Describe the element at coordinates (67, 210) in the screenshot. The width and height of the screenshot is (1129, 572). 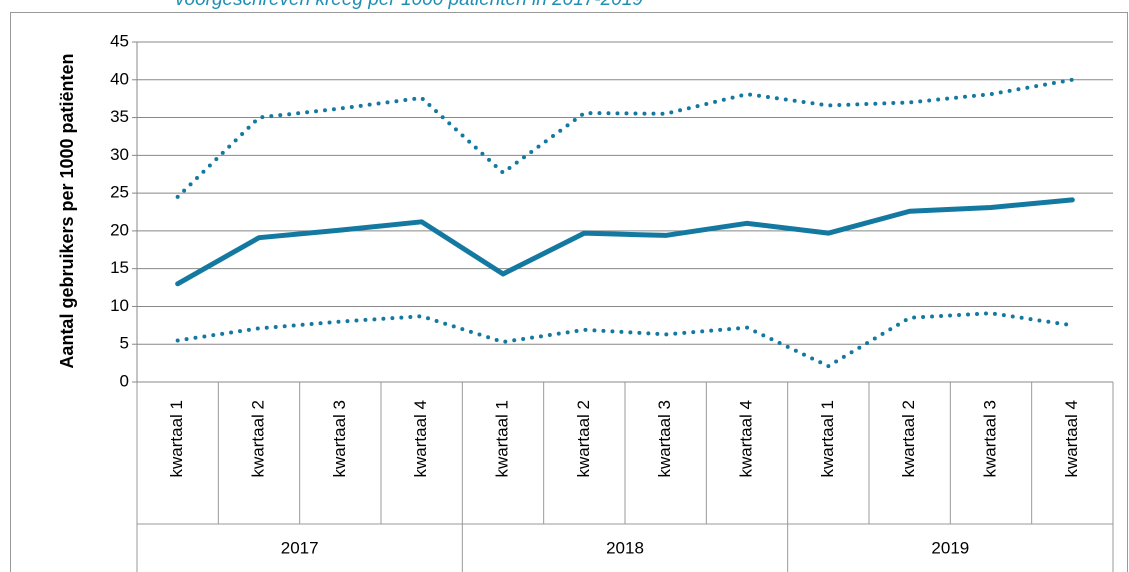
I see `y-axis-label: Aantal gebruikers per 1000 patiënten` at that location.